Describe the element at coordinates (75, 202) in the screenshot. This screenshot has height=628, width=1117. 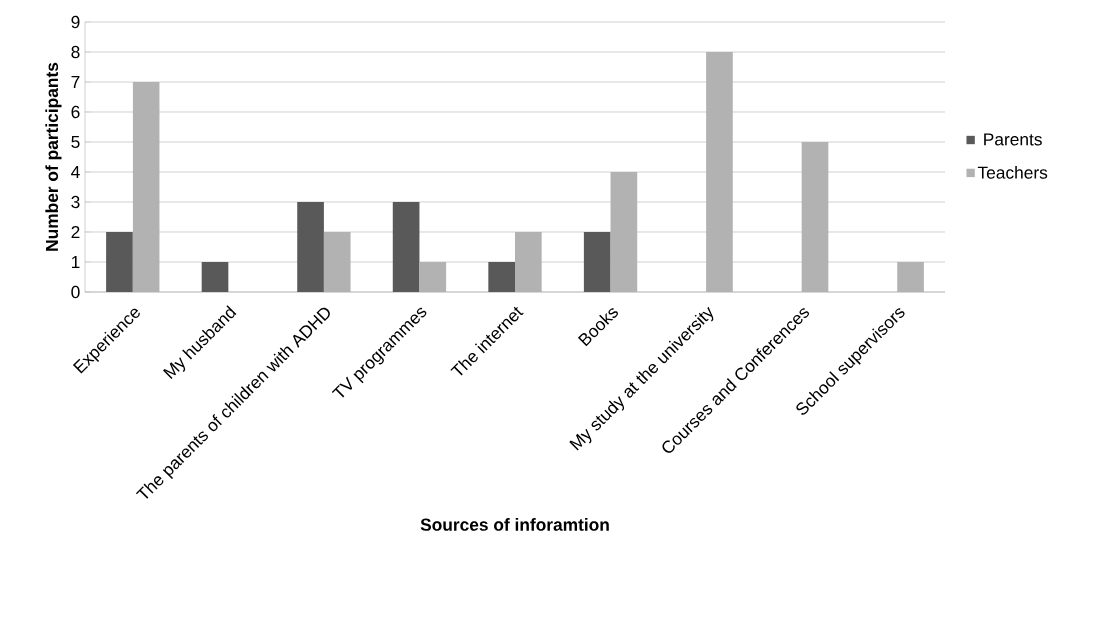
I see `y-tick-label: 3` at that location.